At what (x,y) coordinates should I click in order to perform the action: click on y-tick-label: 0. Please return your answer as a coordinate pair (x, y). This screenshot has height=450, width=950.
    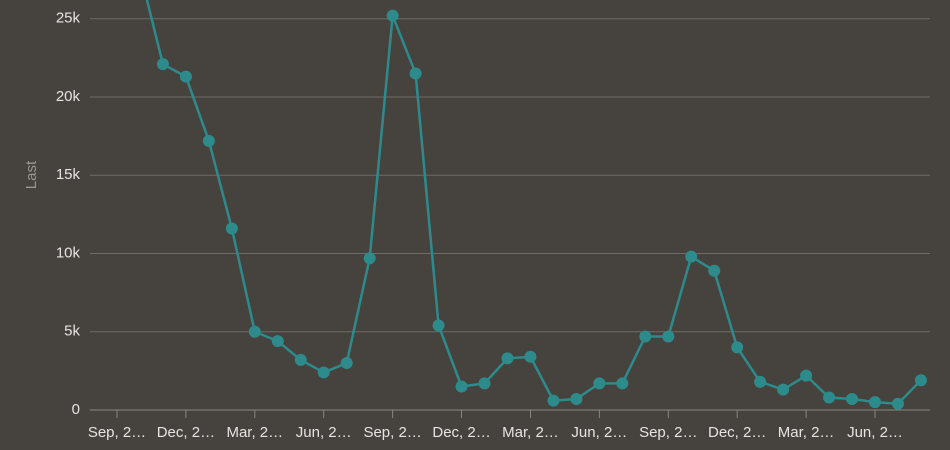
    Looking at the image, I should click on (76, 409).